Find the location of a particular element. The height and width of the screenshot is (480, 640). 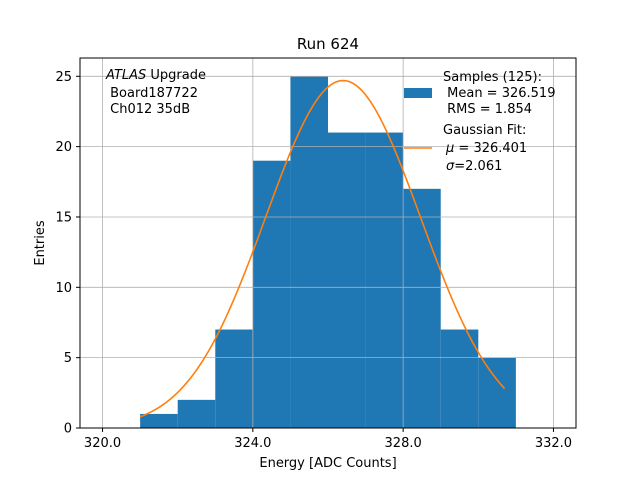

legend-fit-mu-symbol: μ is located at coordinates (449, 148).